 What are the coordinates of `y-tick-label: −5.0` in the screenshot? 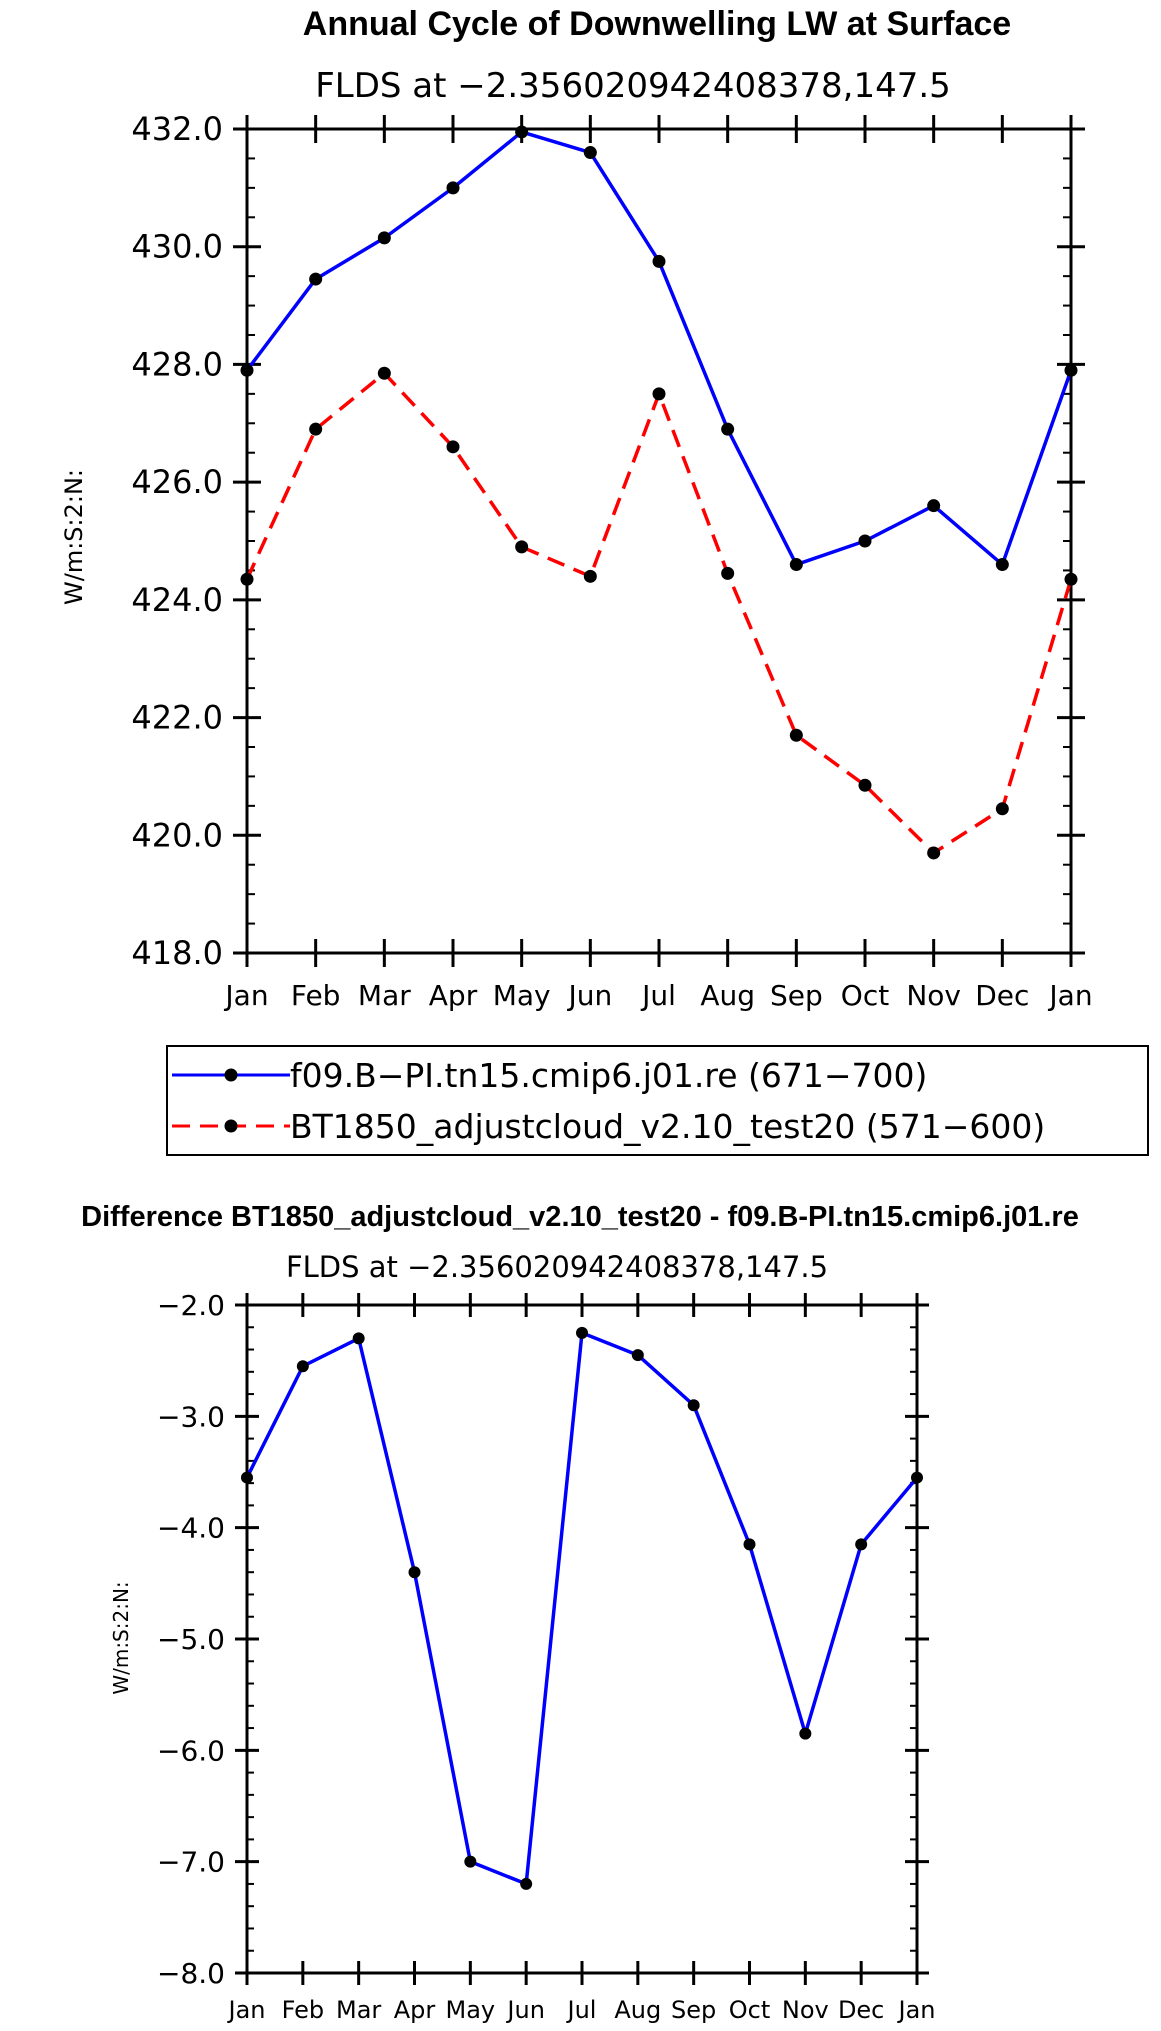 It's located at (191, 1639).